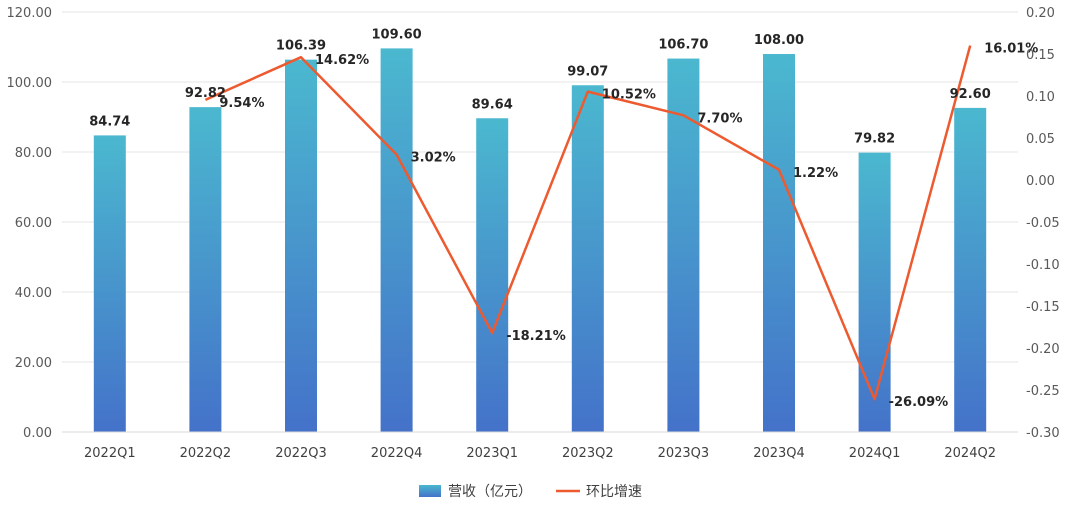  What do you see at coordinates (1043, 265) in the screenshot?
I see `right-tick-label: -0.10` at bounding box center [1043, 265].